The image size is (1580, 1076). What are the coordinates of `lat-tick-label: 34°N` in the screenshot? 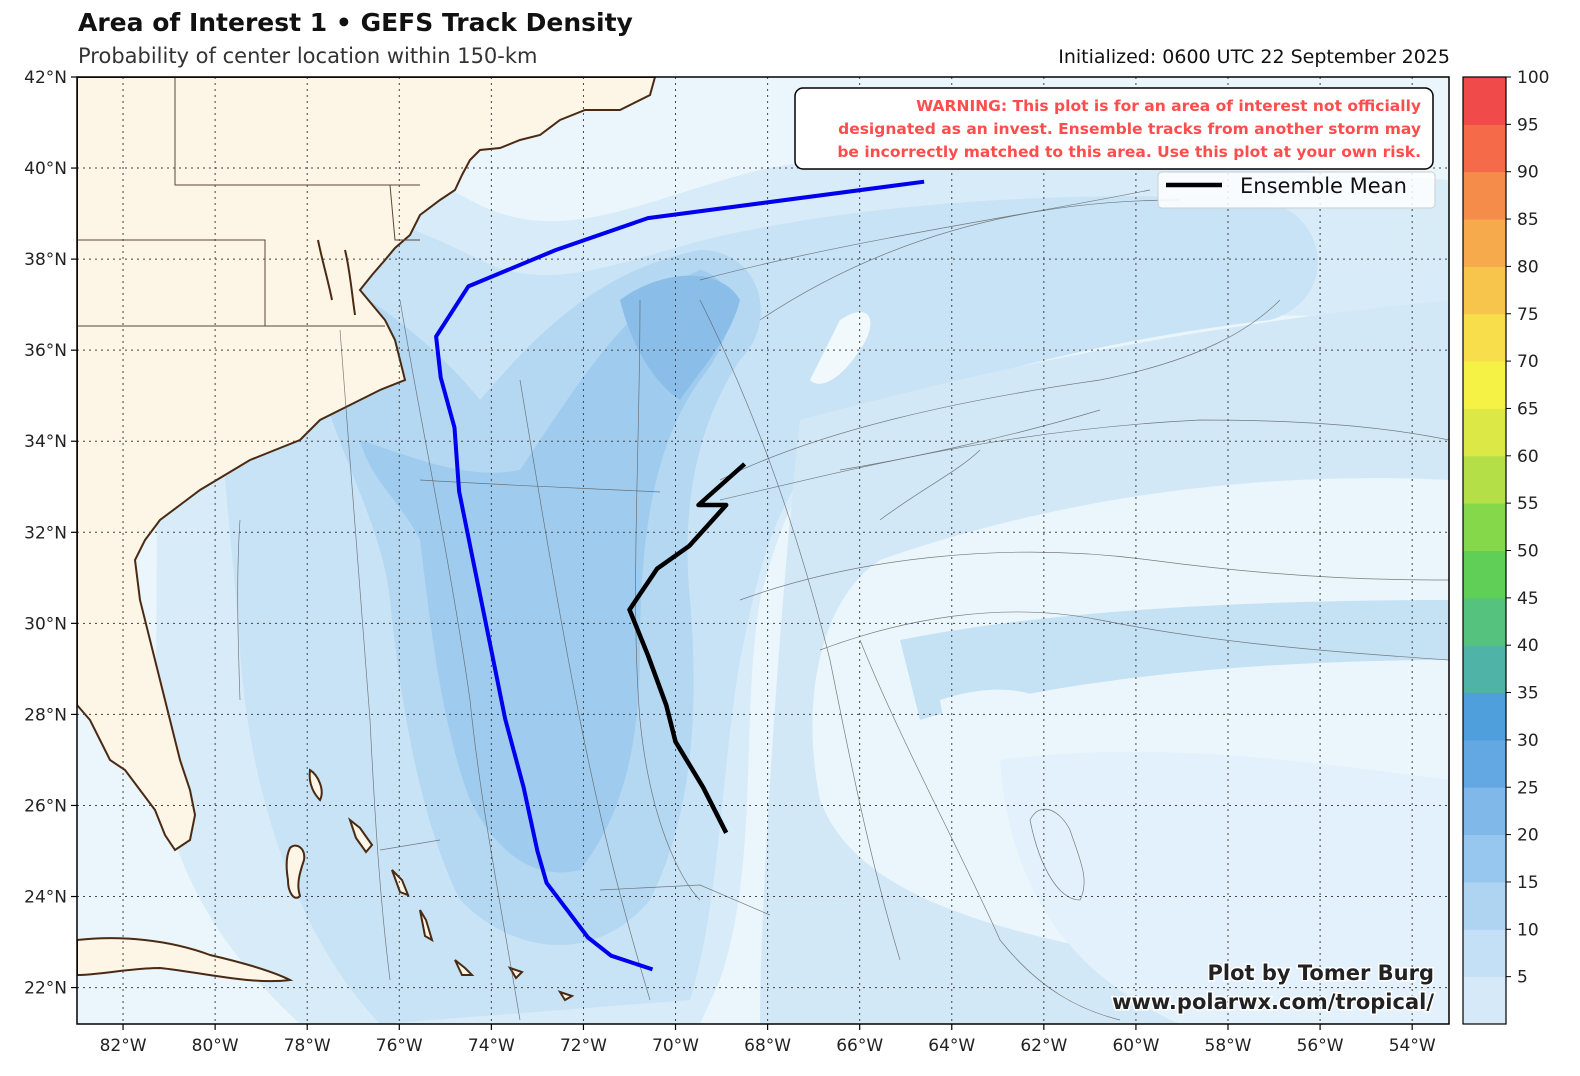 It's located at (45, 442).